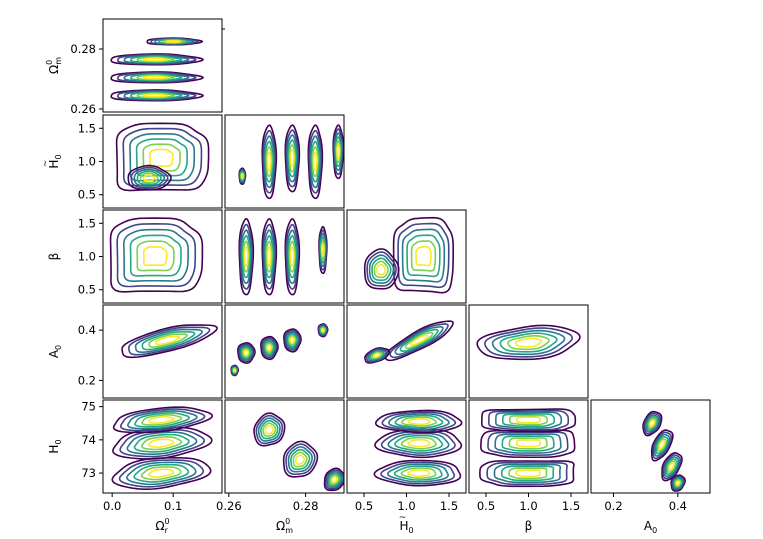 The height and width of the screenshot is (539, 763). I want to click on x-tick-label-h0_tilde: 0.5, so click(364, 506).